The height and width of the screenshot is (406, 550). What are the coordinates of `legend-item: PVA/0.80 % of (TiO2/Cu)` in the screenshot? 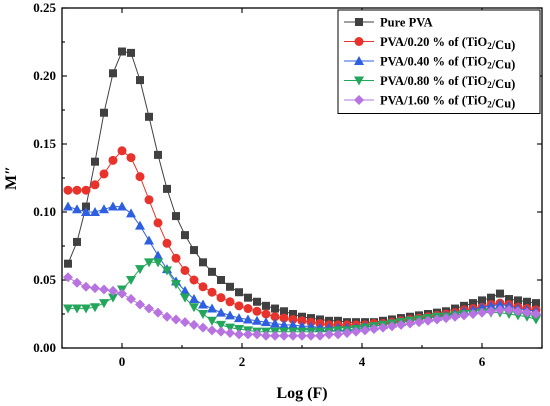 It's located at (429, 82).